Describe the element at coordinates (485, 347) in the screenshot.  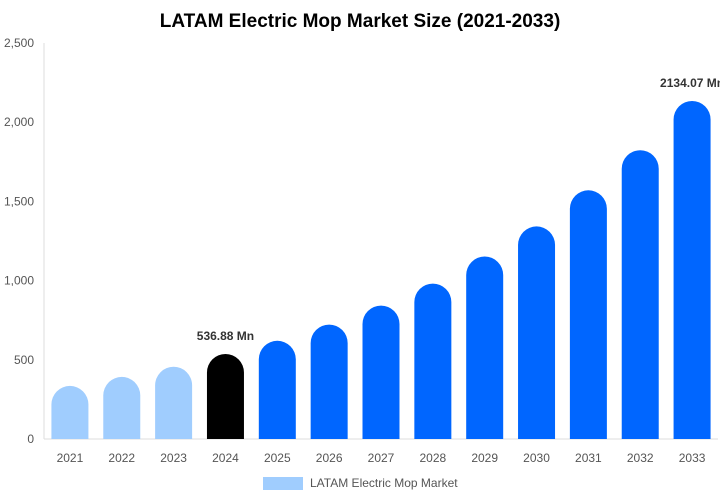
I see `bar-2029` at that location.